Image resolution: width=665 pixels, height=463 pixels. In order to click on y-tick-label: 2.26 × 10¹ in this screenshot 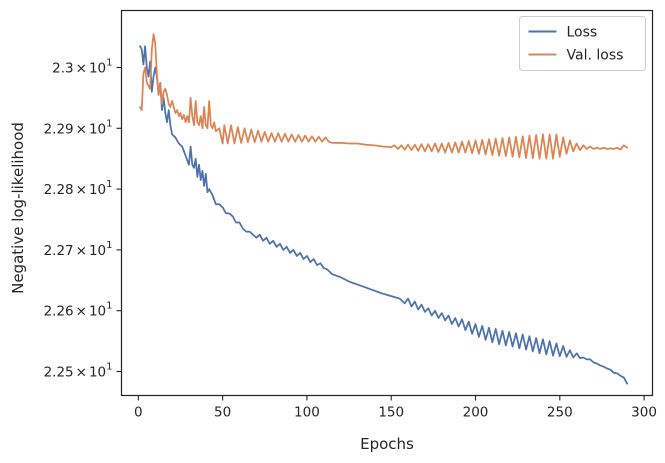, I will do `click(78, 310)`.